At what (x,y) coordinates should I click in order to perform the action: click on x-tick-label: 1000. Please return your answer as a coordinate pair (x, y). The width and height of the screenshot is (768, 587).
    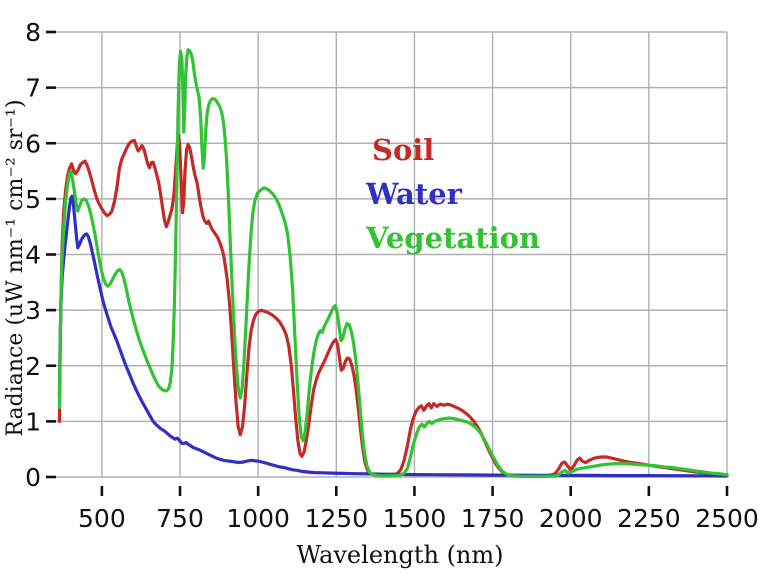
    Looking at the image, I should click on (258, 518).